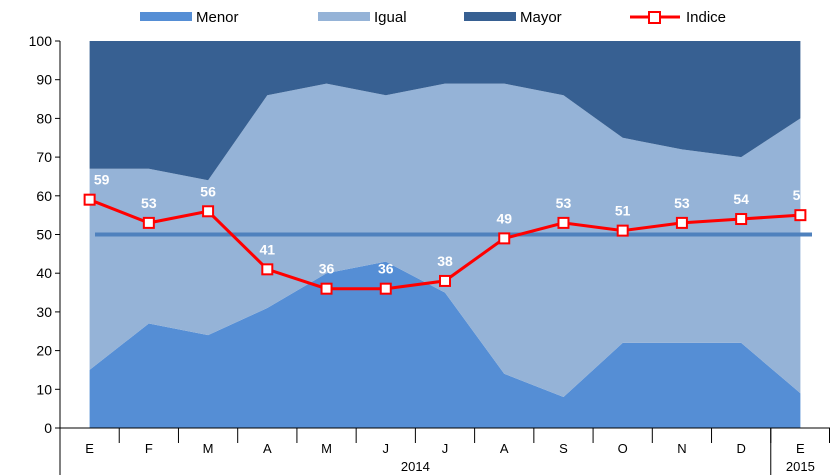 This screenshot has height=475, width=830. What do you see at coordinates (390, 17) in the screenshot?
I see `legend-label-igual: Igual` at bounding box center [390, 17].